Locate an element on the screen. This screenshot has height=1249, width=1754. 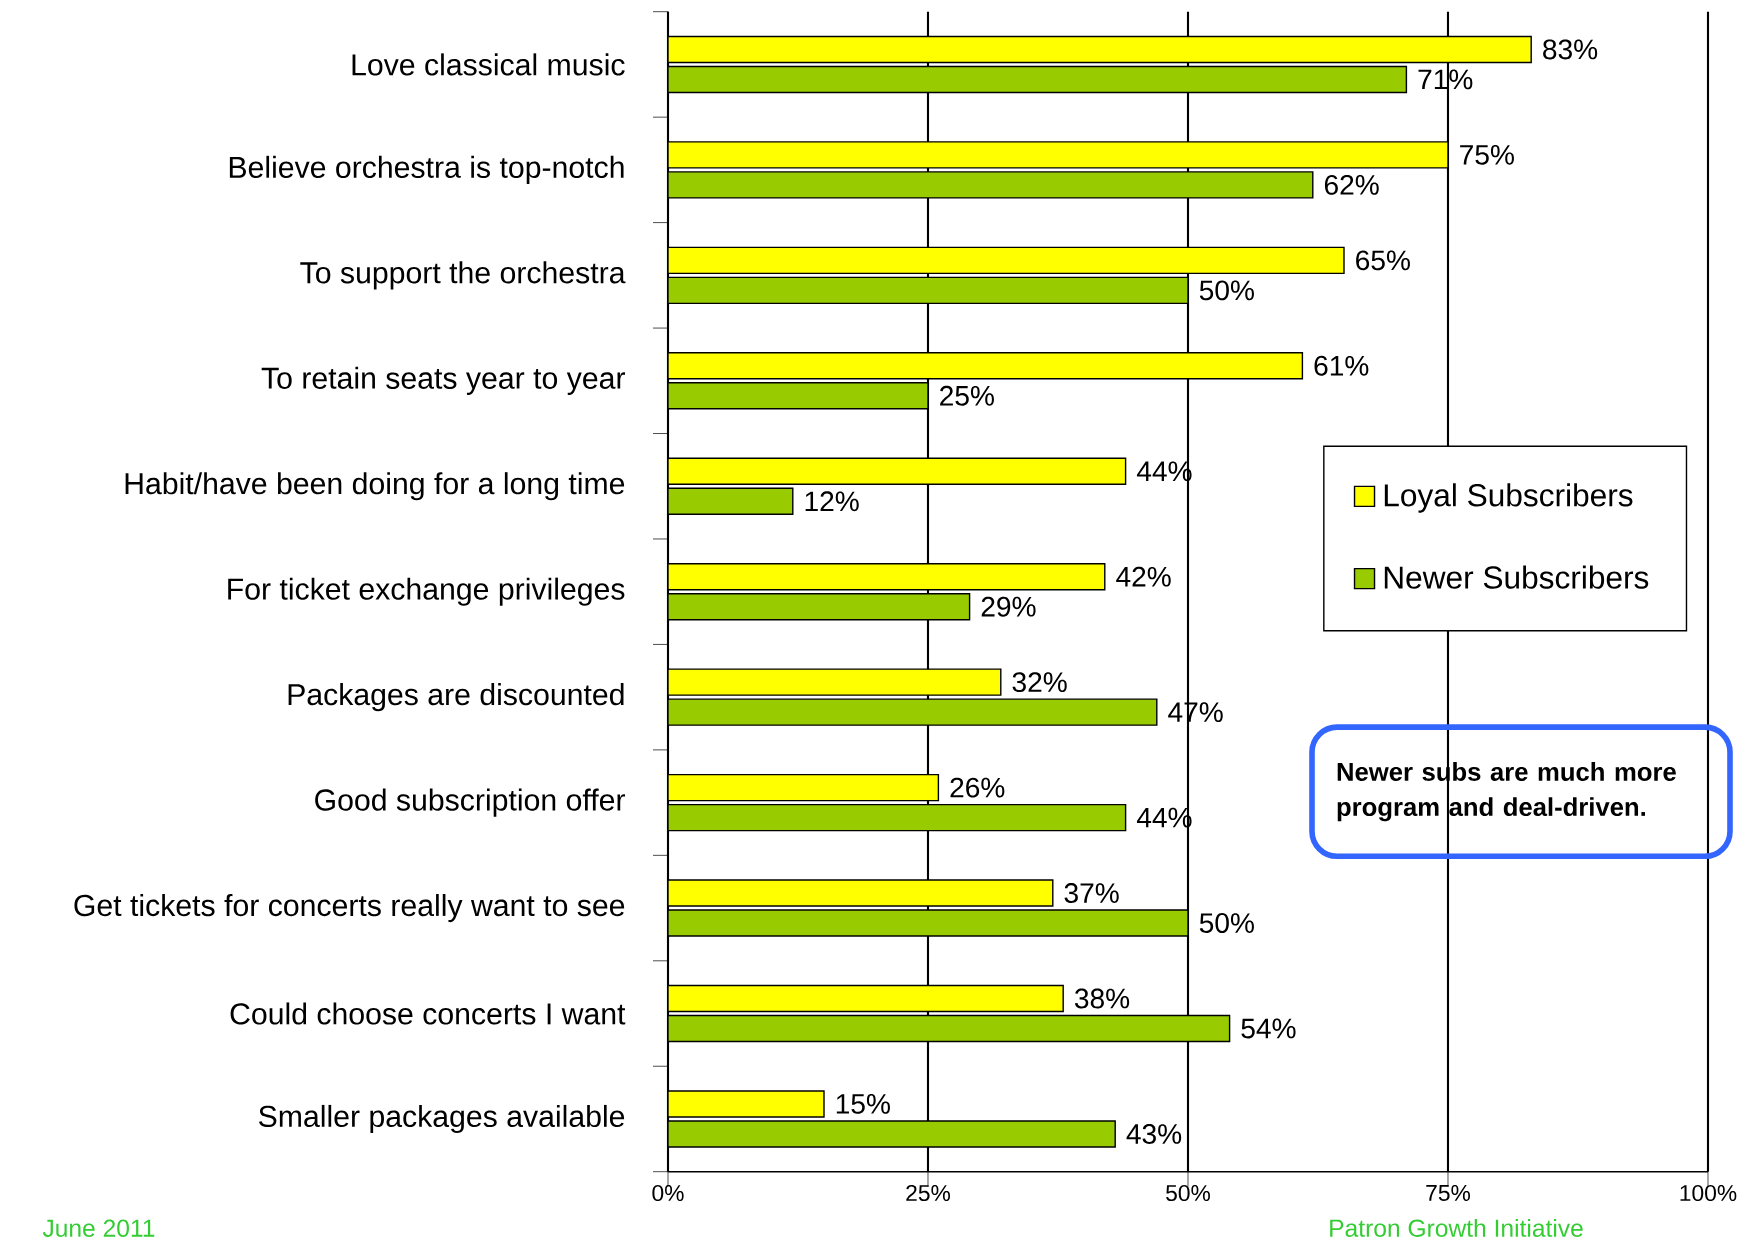
data-label: 43% is located at coordinates (1154, 1134).